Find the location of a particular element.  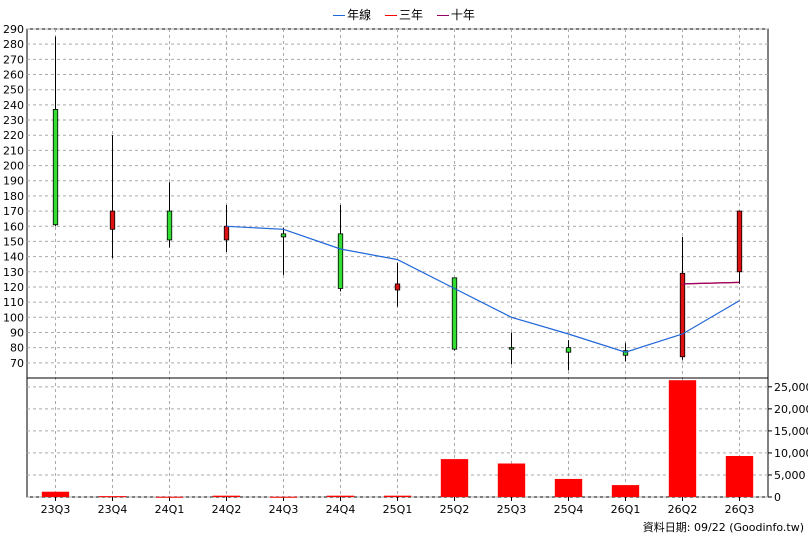

price-tick-label: 120 is located at coordinates (13, 287).